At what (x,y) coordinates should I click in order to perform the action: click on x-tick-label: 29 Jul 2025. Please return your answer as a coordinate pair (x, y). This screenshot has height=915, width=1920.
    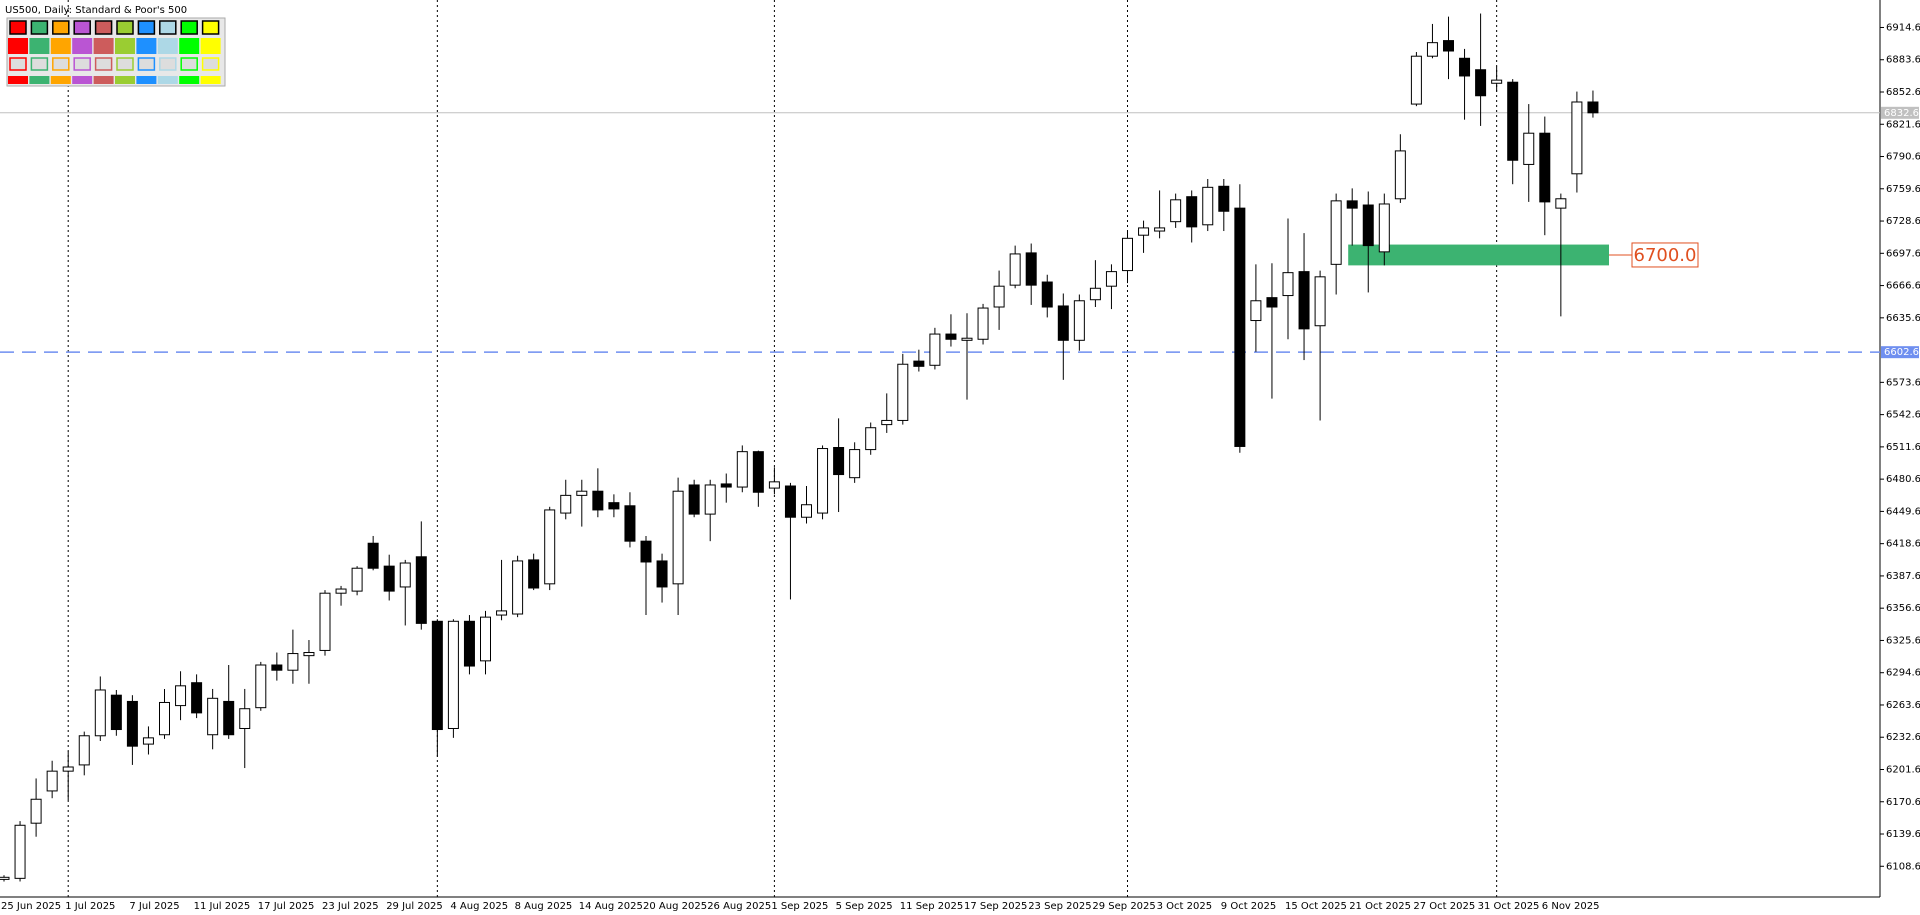
    Looking at the image, I should click on (414, 906).